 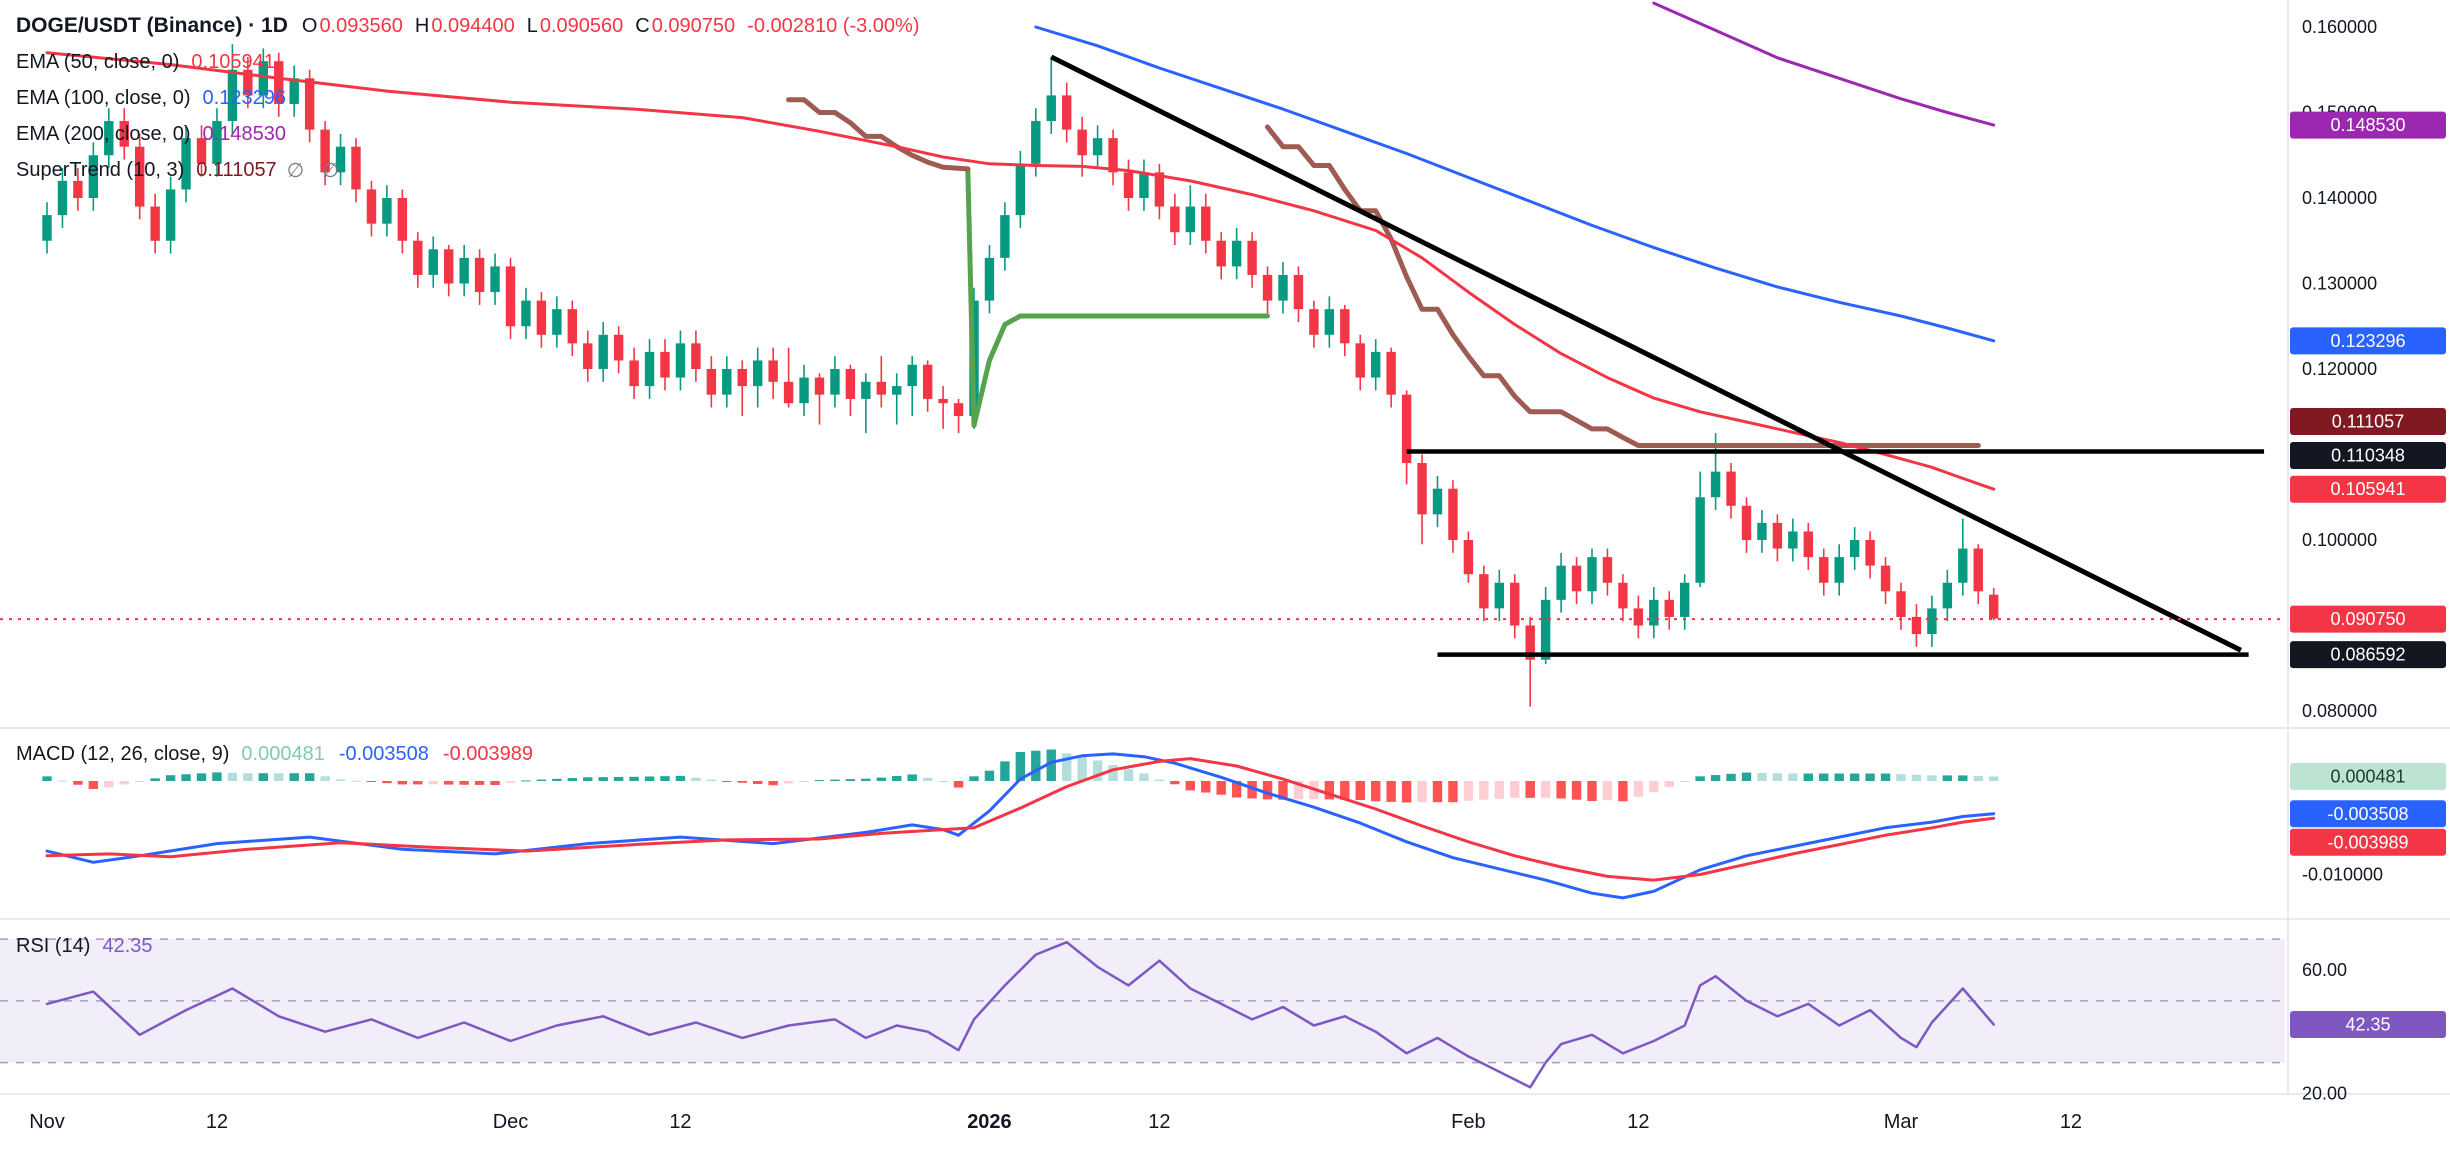 What do you see at coordinates (1020, 826) in the screenshot?
I see `macd-lines` at bounding box center [1020, 826].